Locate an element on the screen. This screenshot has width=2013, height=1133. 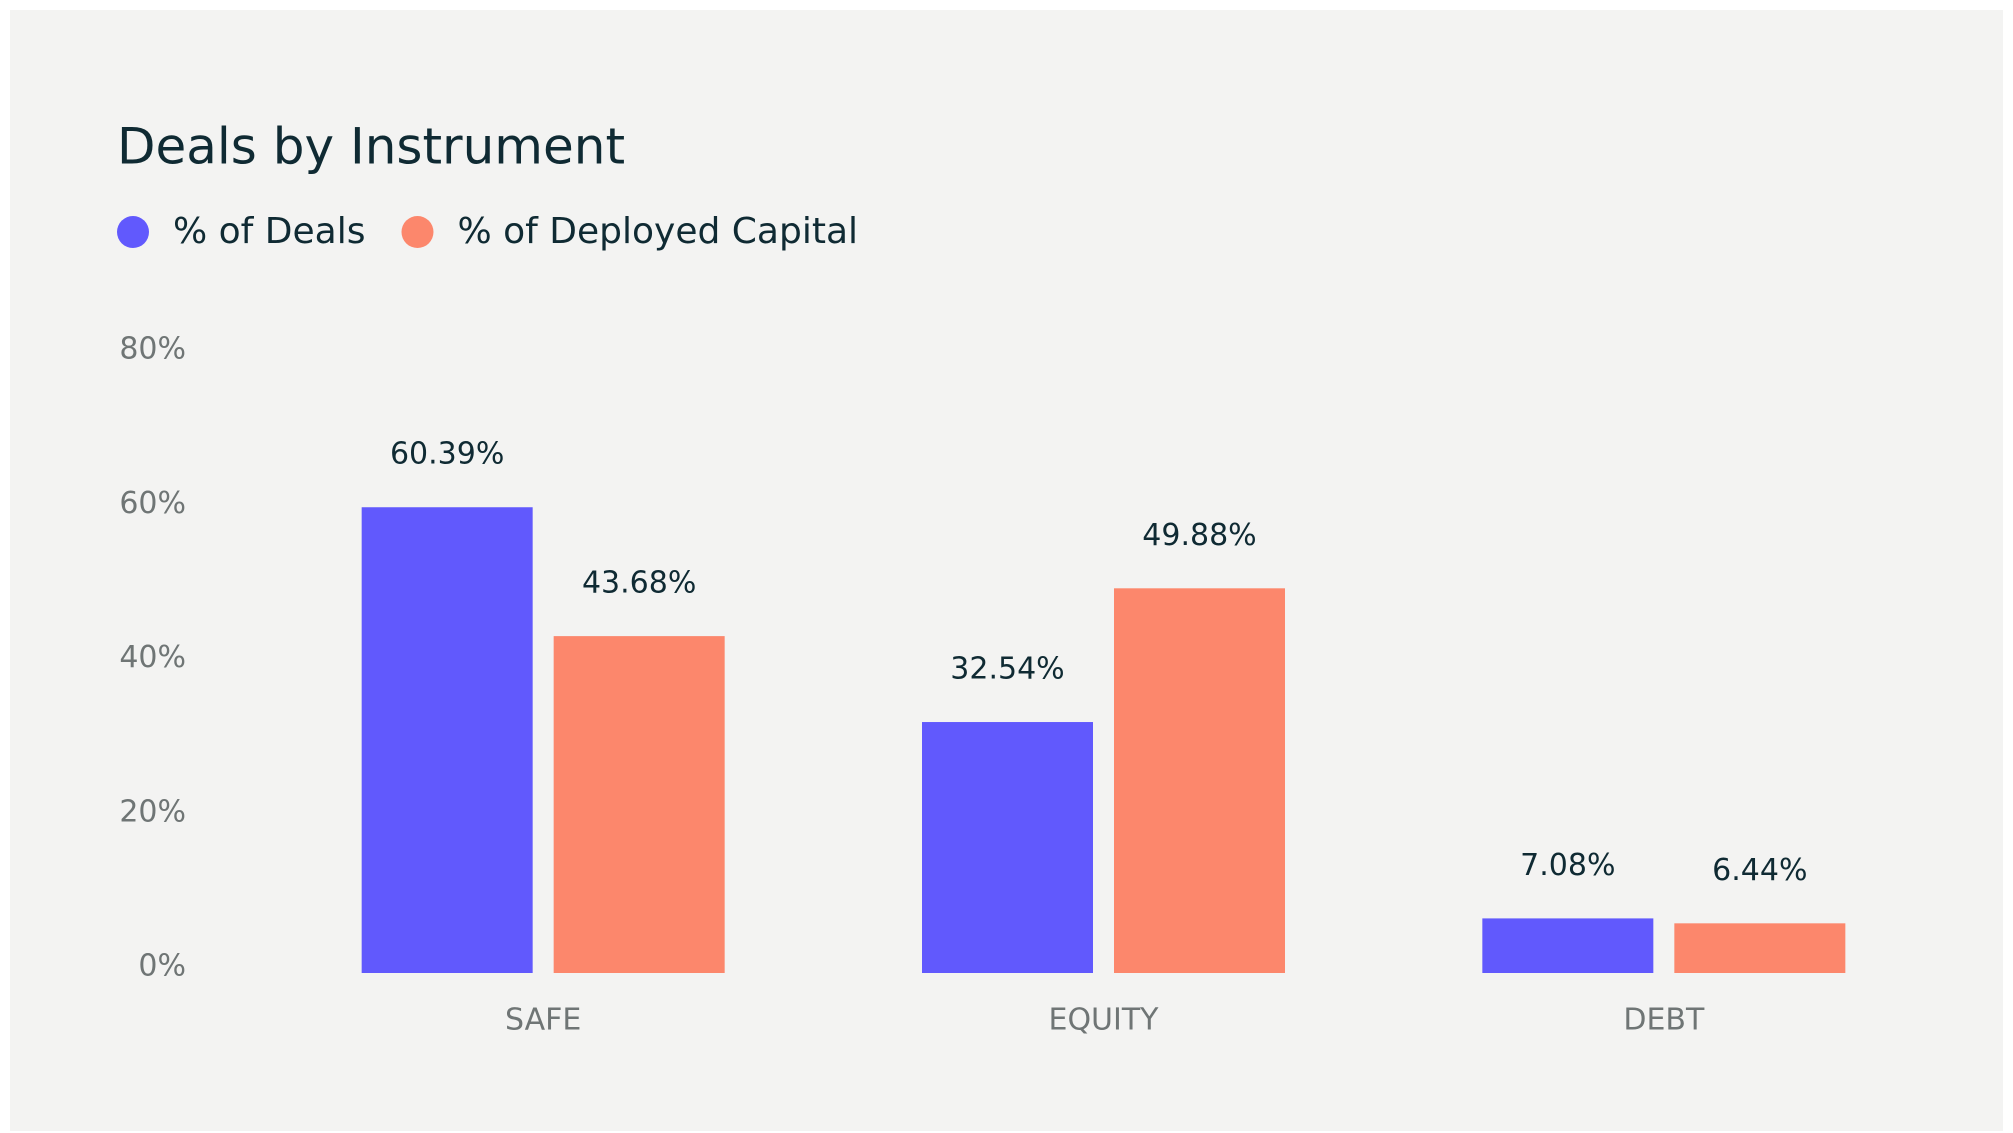
value-label: 7.08% is located at coordinates (1567, 865).